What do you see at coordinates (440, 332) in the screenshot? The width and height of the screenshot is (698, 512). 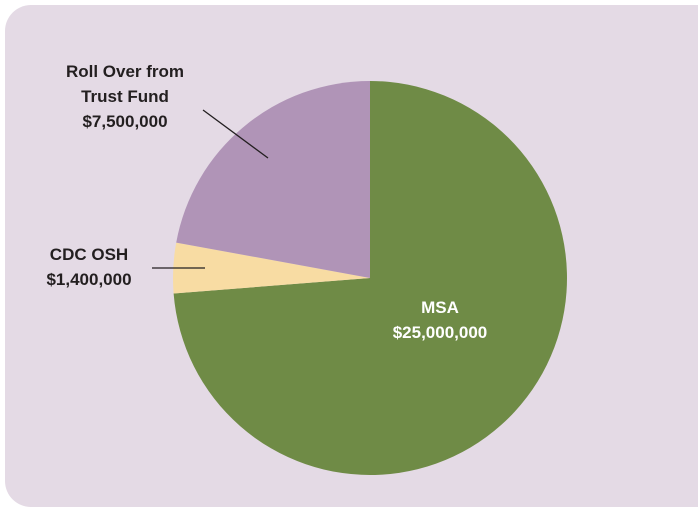 I see `value-label: $25,000,000` at bounding box center [440, 332].